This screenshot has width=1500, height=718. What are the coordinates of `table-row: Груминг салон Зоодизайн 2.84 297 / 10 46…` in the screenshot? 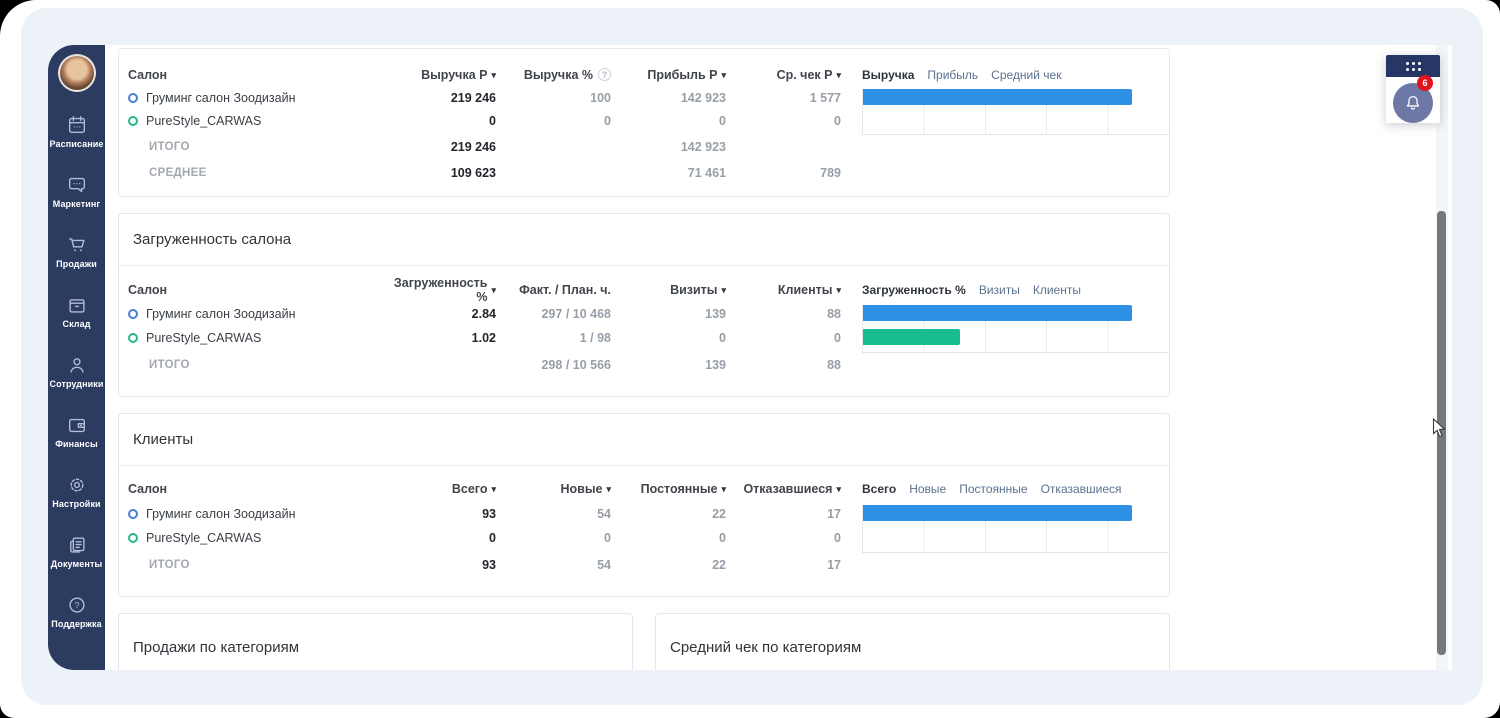 It's located at (644, 315).